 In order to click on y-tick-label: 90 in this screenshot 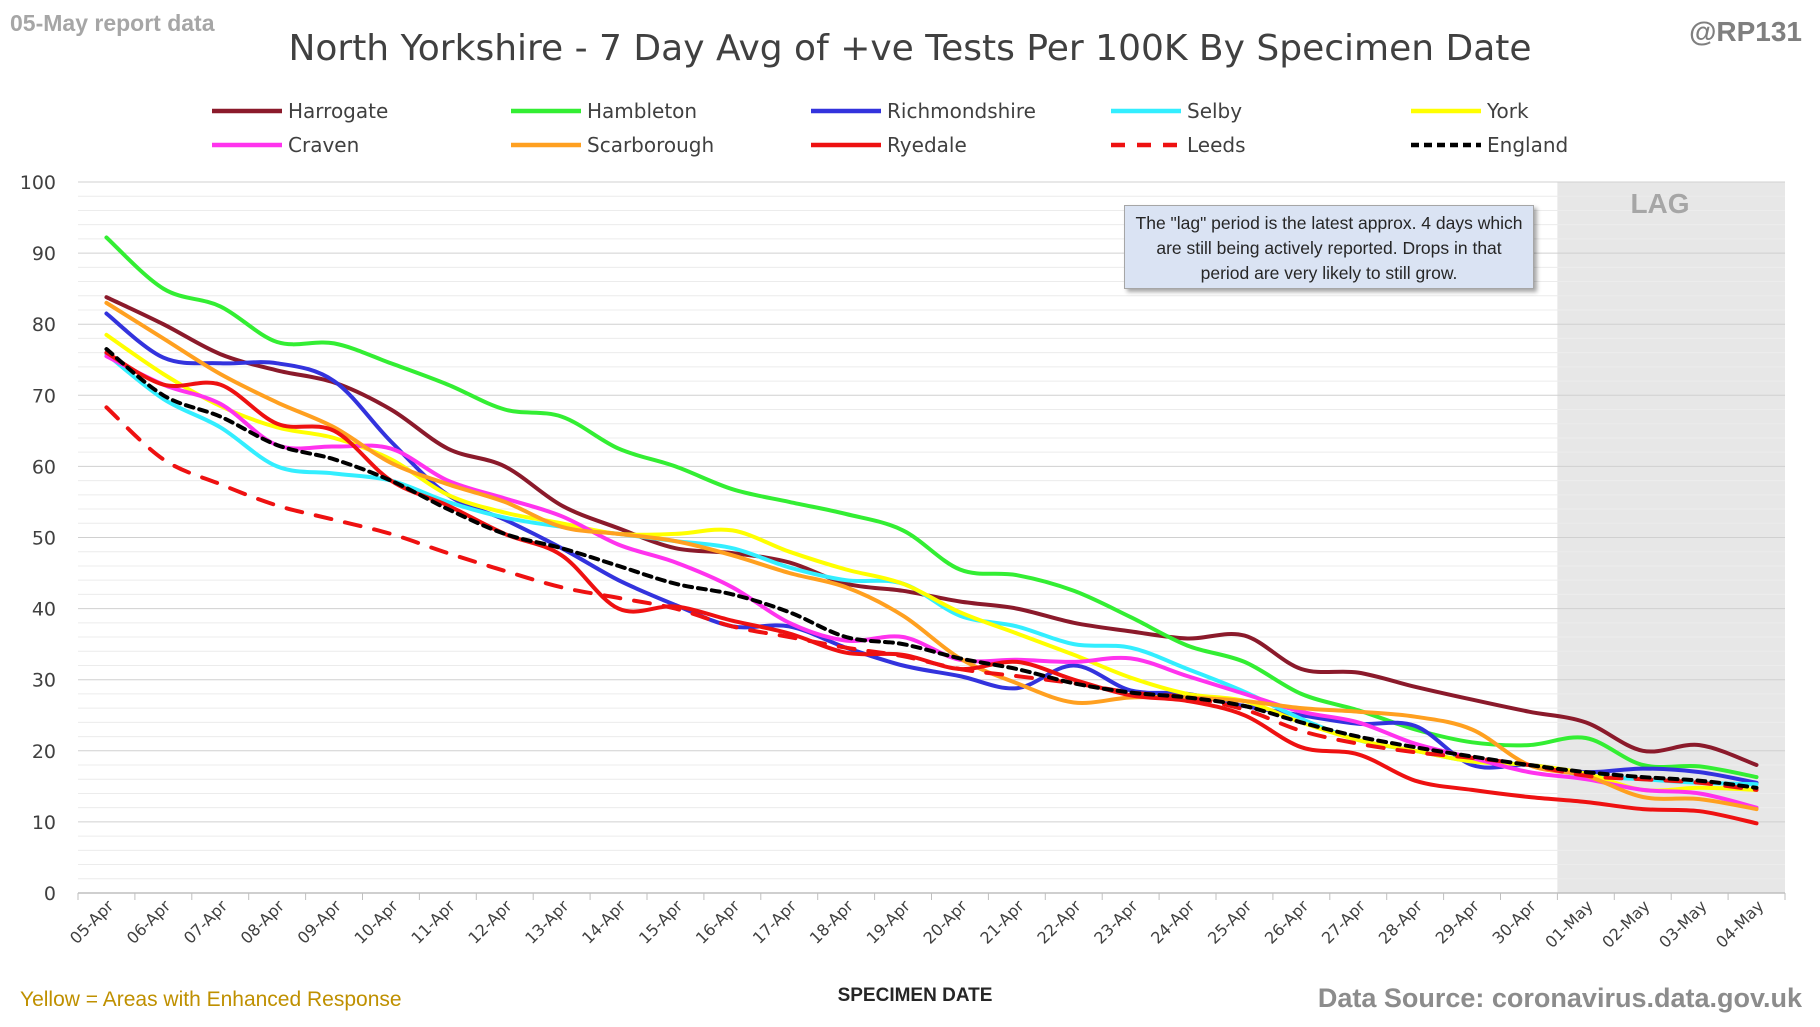, I will do `click(44, 254)`.